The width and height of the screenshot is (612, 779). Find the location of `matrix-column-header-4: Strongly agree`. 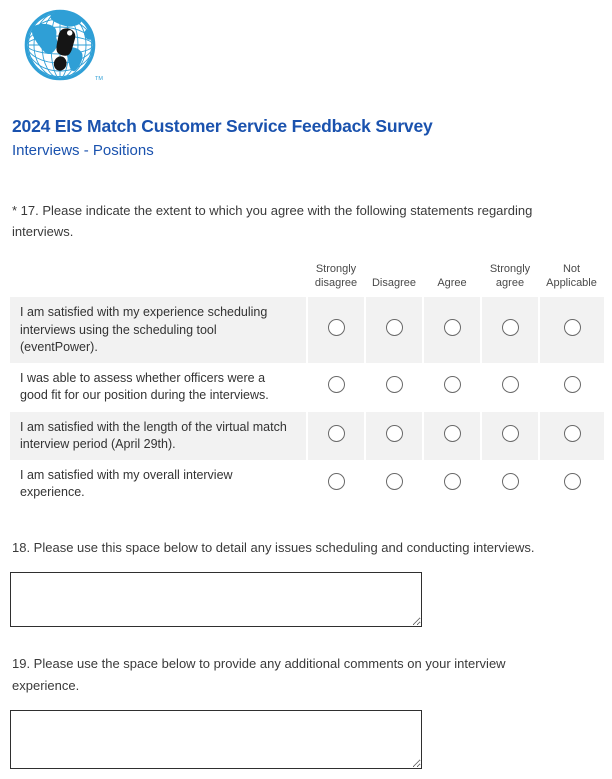

matrix-column-header-4: Strongly agree is located at coordinates (510, 276).